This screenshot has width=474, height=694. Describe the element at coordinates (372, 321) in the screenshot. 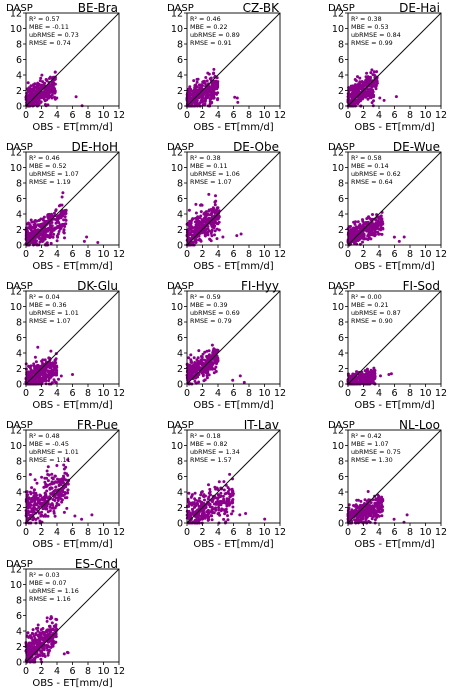

I see `stat-line: RMSE = 0.90` at that location.